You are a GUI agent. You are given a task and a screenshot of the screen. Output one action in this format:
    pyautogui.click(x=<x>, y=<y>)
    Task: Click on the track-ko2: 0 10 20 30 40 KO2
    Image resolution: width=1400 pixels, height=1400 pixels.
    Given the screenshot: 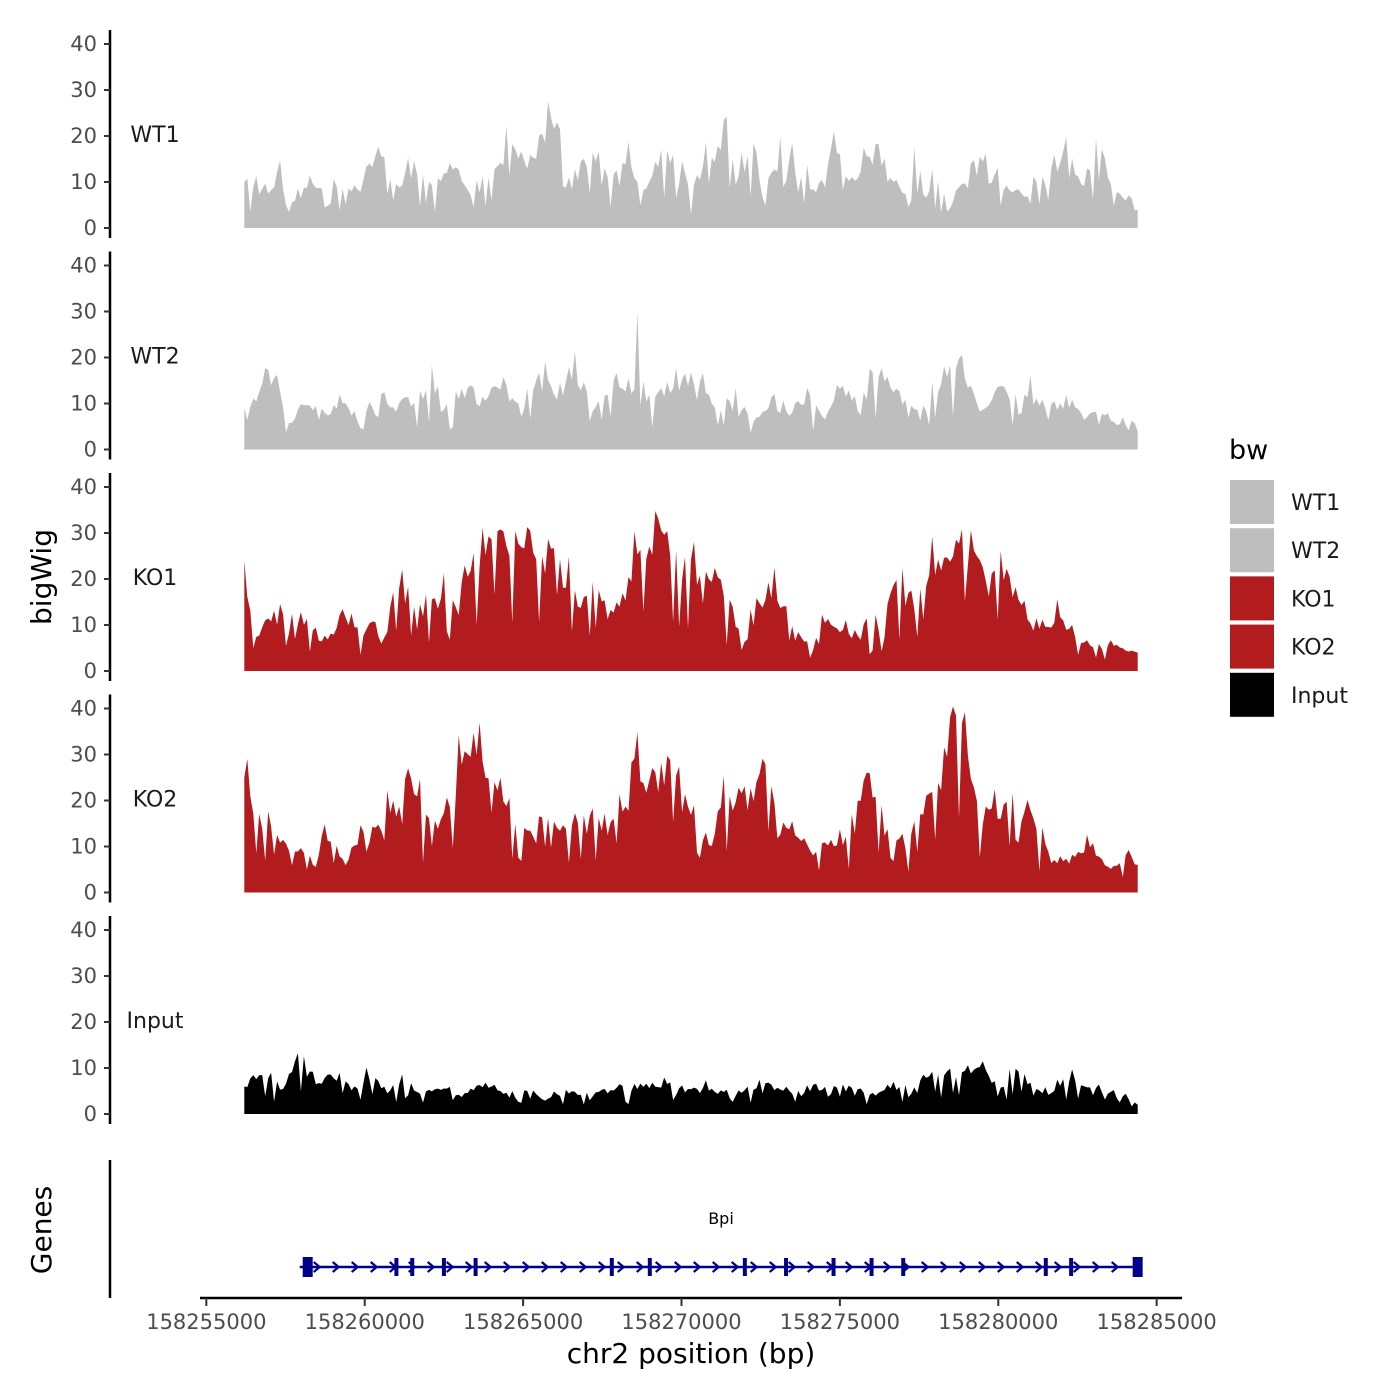 What is the action you would take?
    pyautogui.click(x=604, y=799)
    